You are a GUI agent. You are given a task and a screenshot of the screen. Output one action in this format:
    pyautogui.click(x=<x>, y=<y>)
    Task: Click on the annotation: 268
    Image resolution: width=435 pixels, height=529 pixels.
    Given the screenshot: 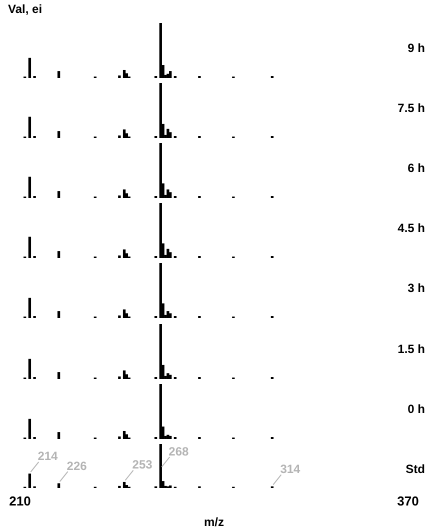 What is the action you would take?
    pyautogui.click(x=178, y=451)
    